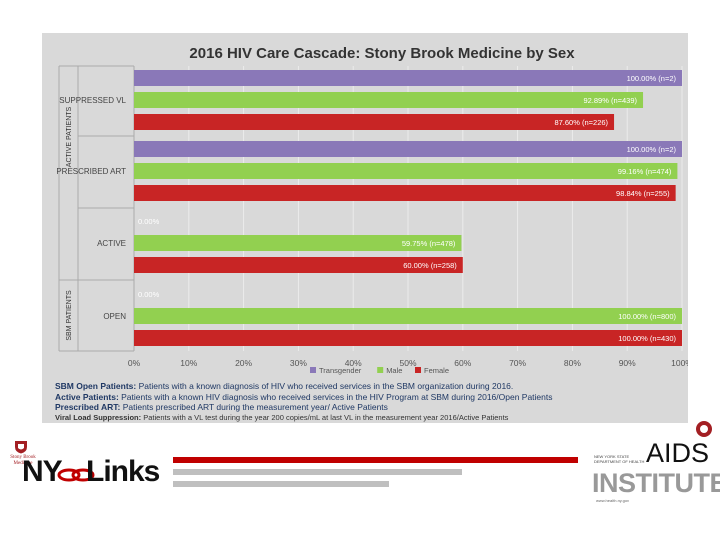  Describe the element at coordinates (69, 136) in the screenshot. I see `group-label: ACTIVE PATIENTS` at that location.